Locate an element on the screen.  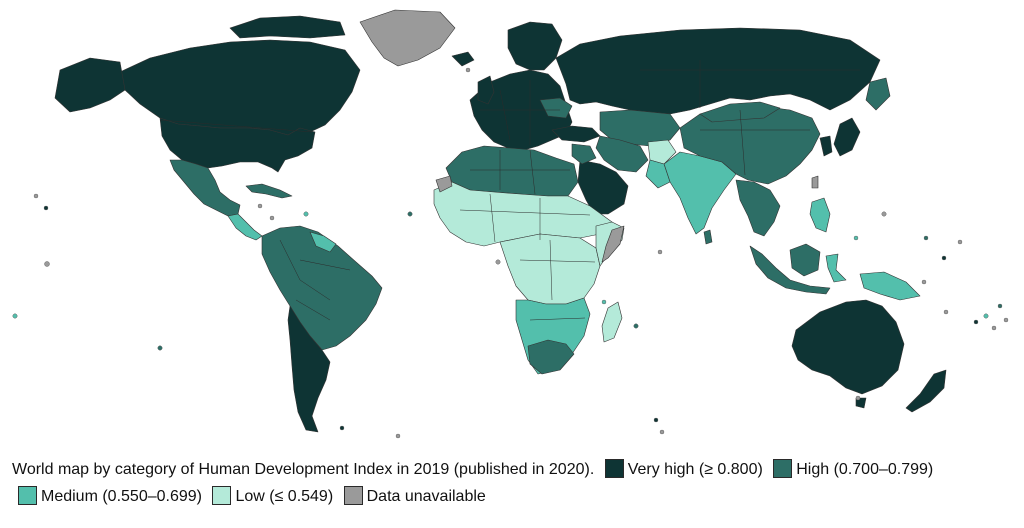
region-madagascar is located at coordinates (612, 322).